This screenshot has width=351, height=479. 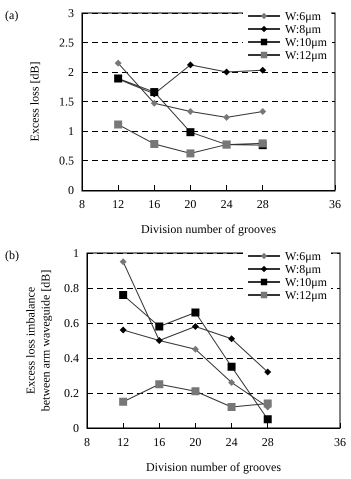 I want to click on y-tick-label: 0.6, so click(x=71, y=323).